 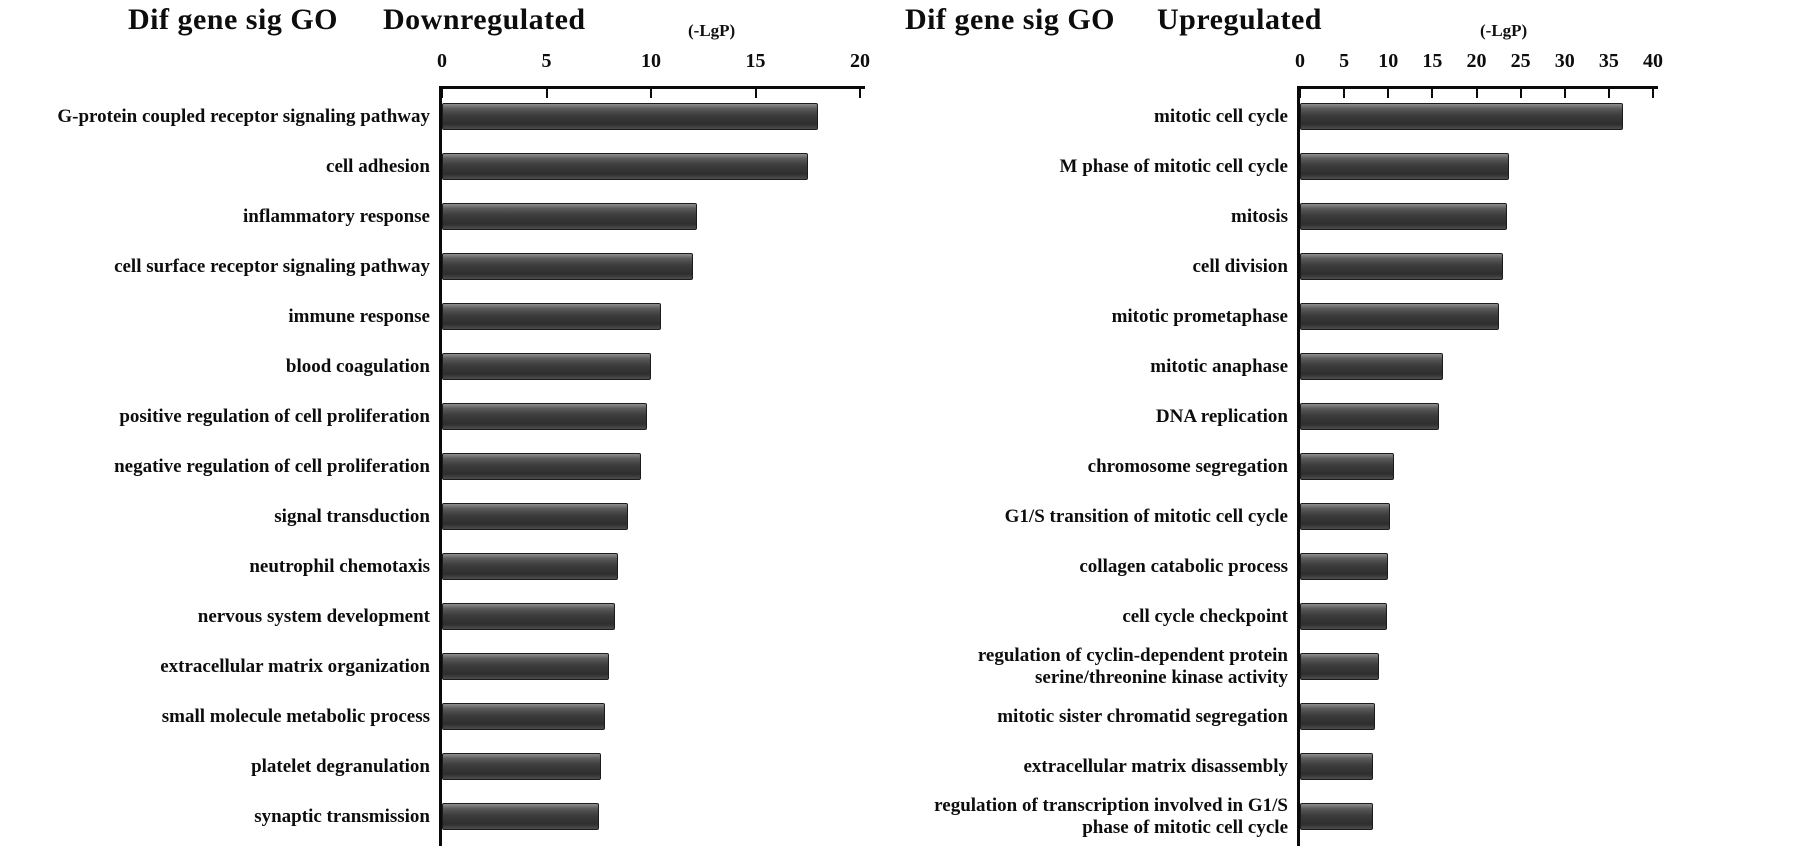 I want to click on category-label: immune response, so click(x=359, y=317).